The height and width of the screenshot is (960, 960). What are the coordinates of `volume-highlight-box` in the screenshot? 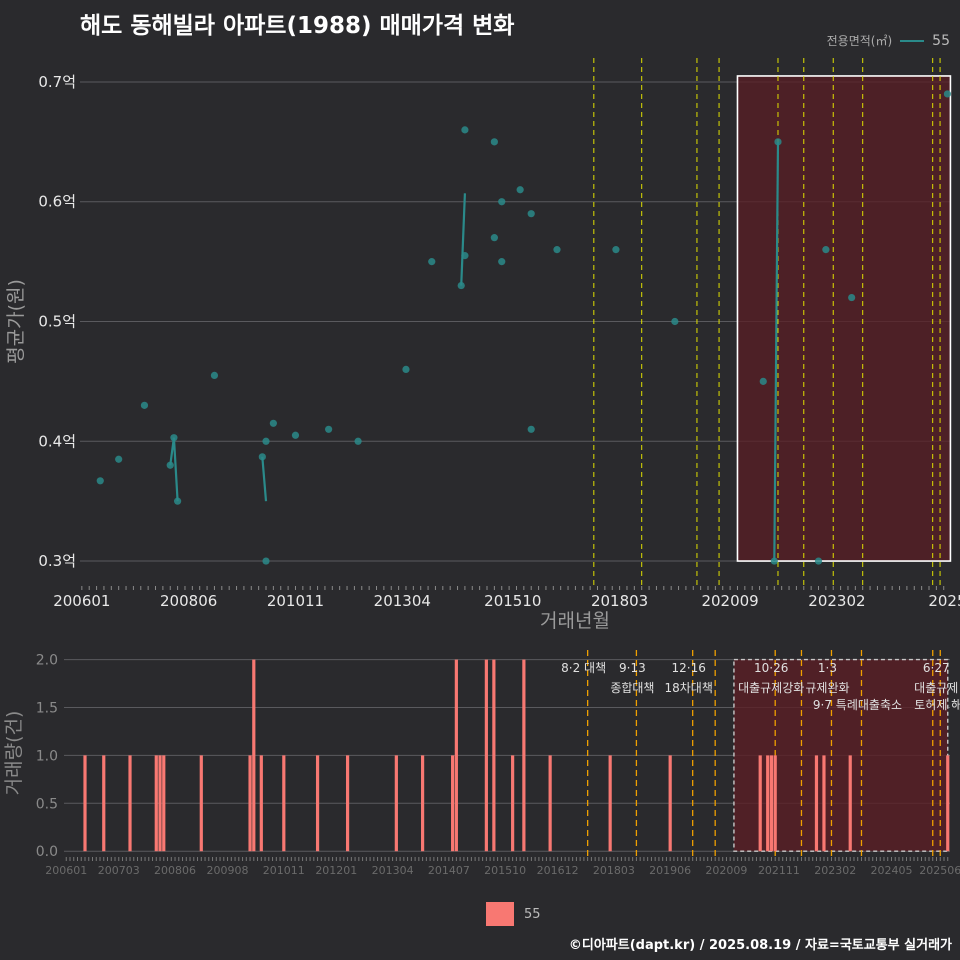 It's located at (841, 755).